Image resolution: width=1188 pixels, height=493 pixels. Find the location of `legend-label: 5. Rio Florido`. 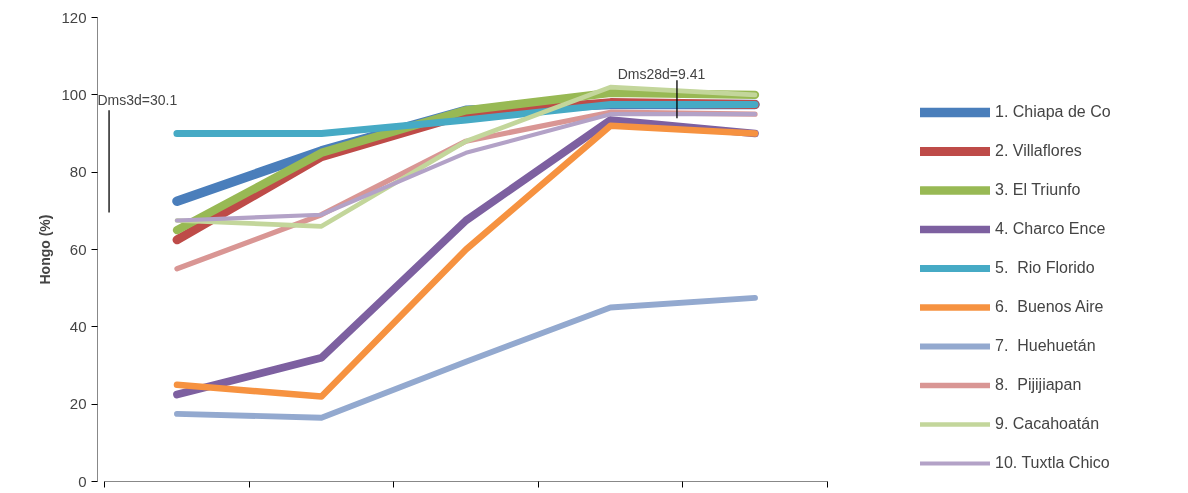

legend-label: 5. Rio Florido is located at coordinates (1045, 268).